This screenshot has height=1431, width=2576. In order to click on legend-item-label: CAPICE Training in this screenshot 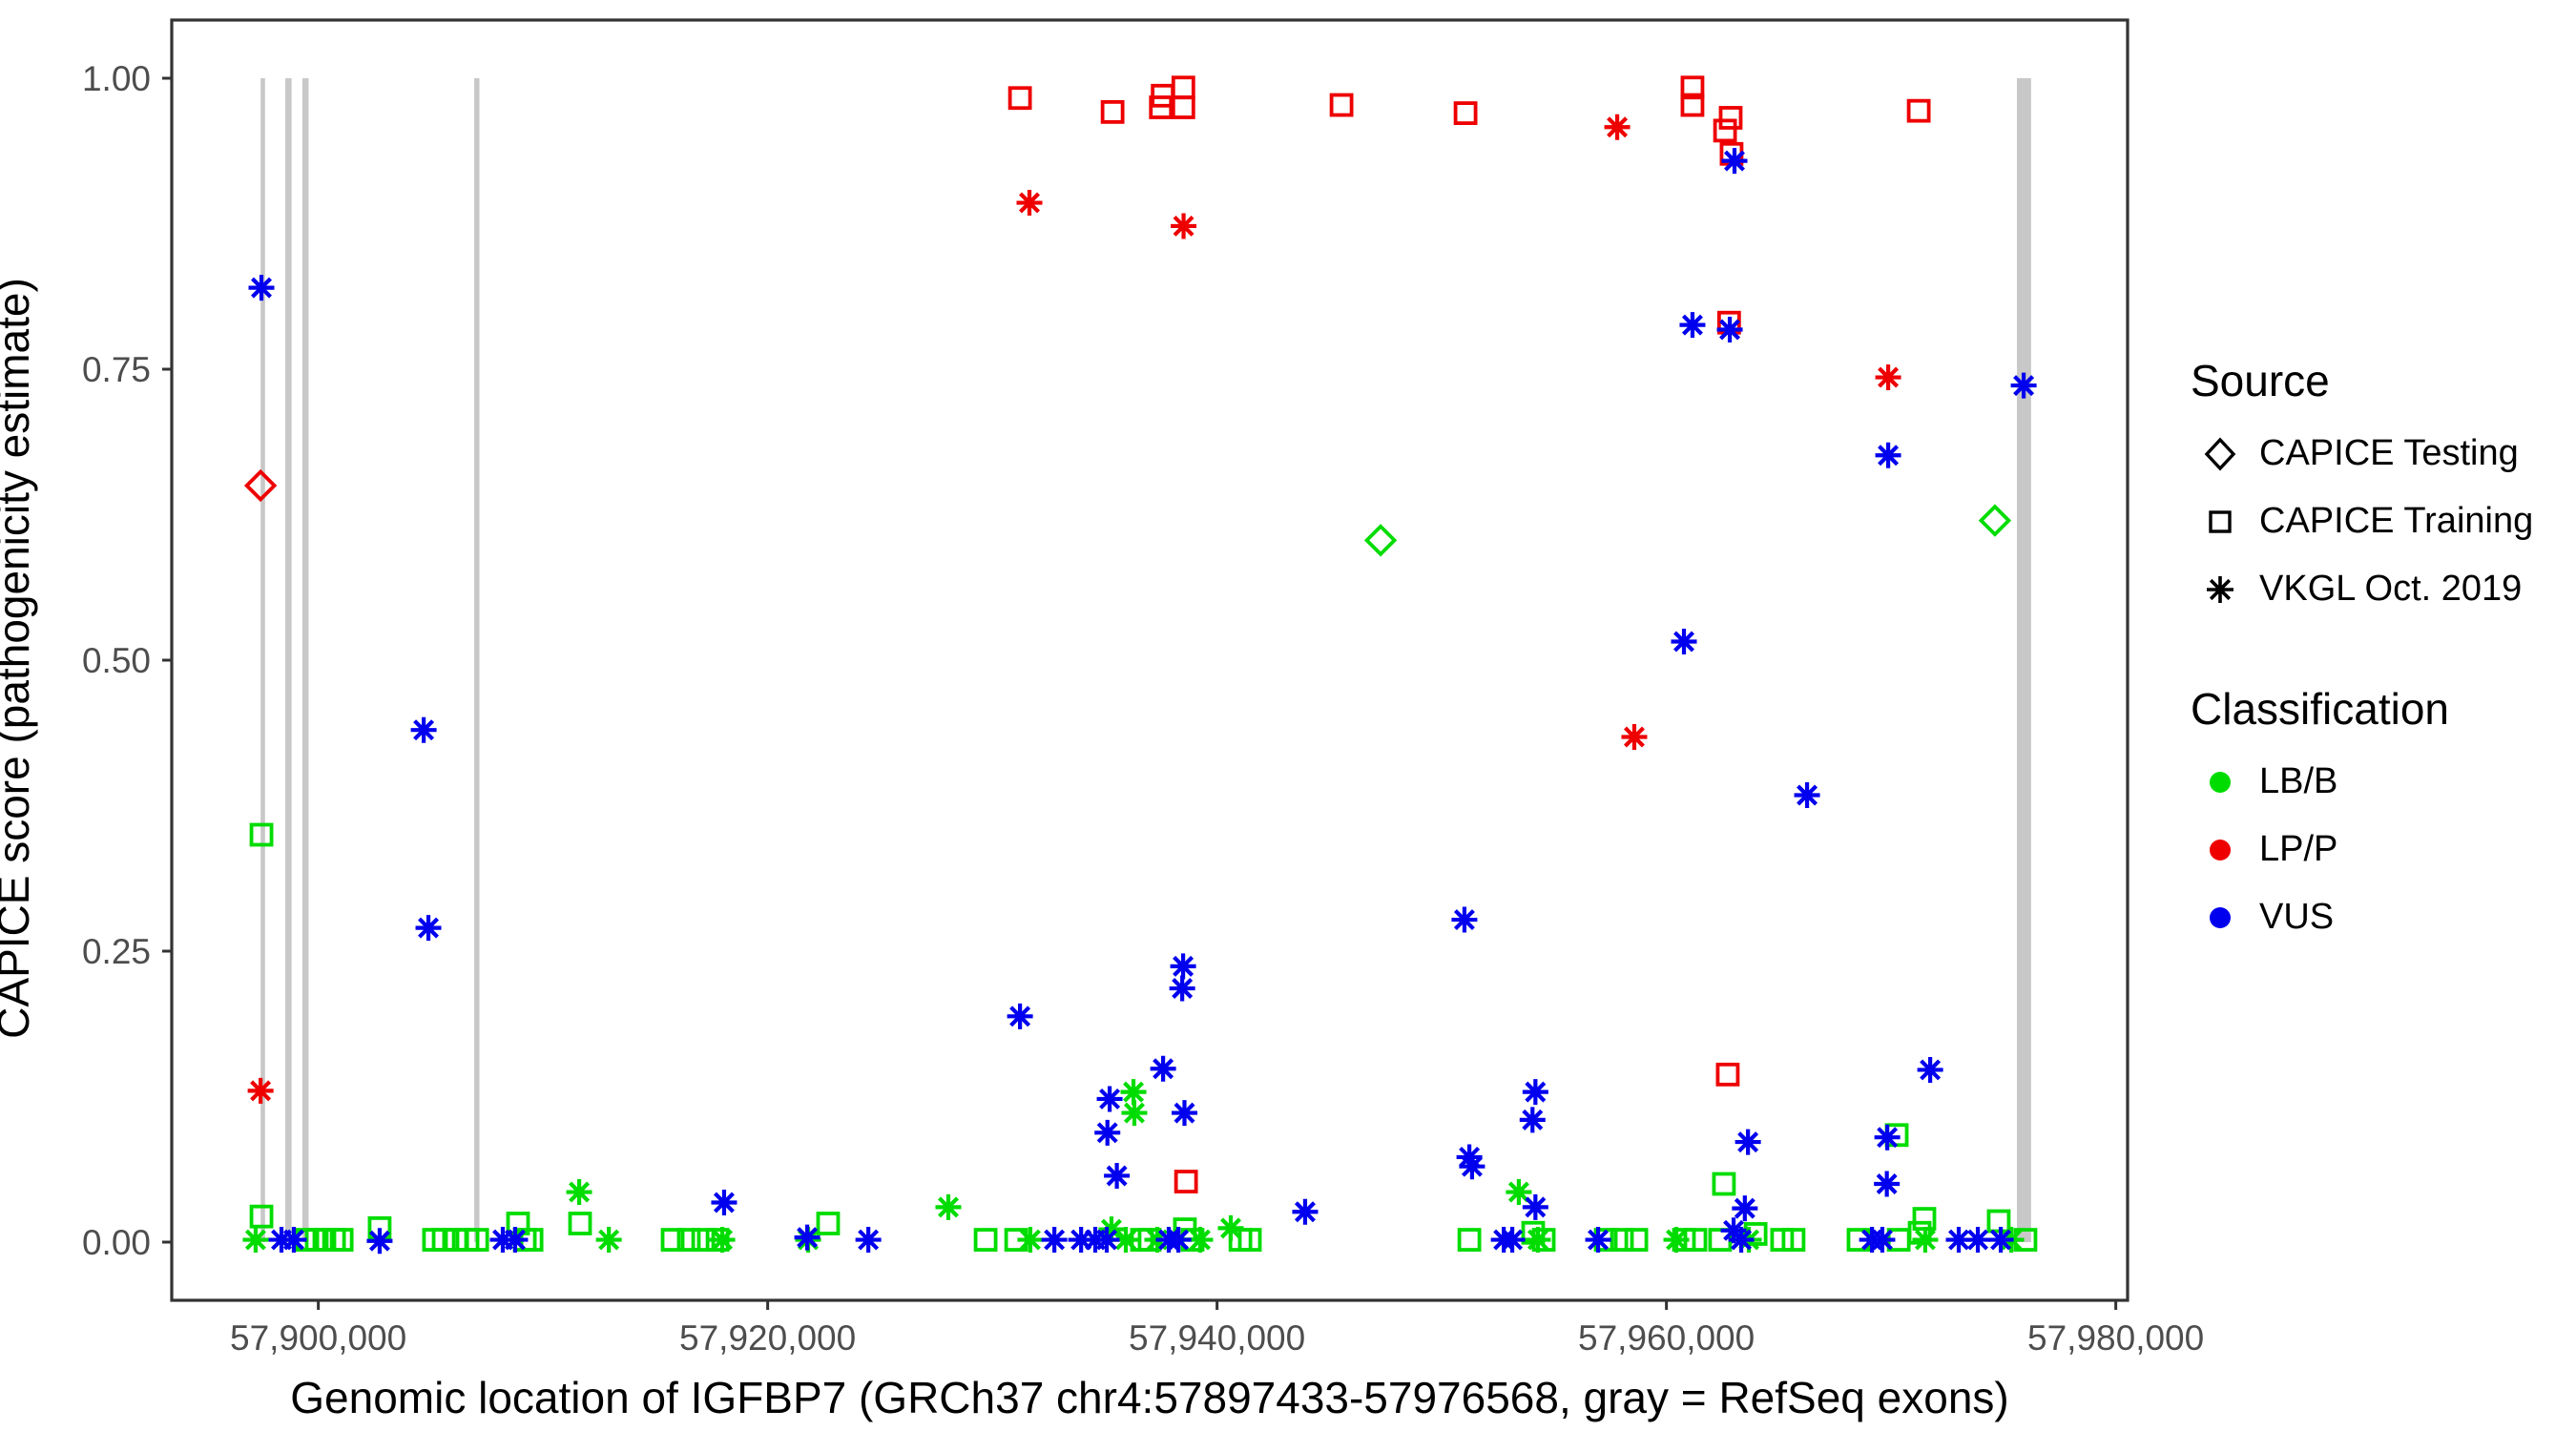, I will do `click(2396, 521)`.